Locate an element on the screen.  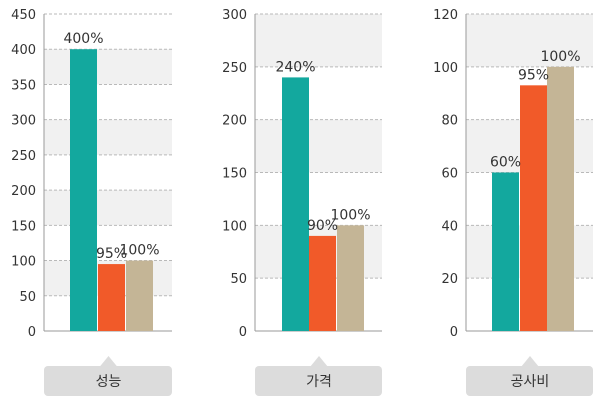
category-label: 성능 is located at coordinates (109, 382).